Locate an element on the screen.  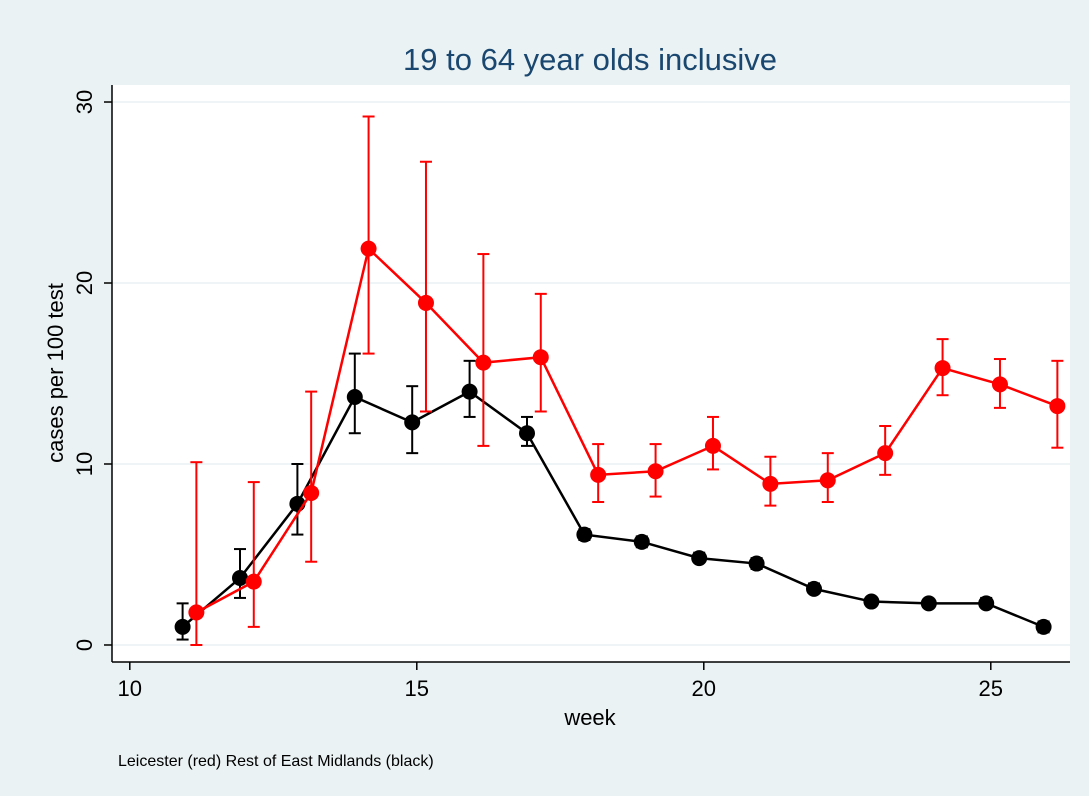
x-tick-label: 25 is located at coordinates (991, 688).